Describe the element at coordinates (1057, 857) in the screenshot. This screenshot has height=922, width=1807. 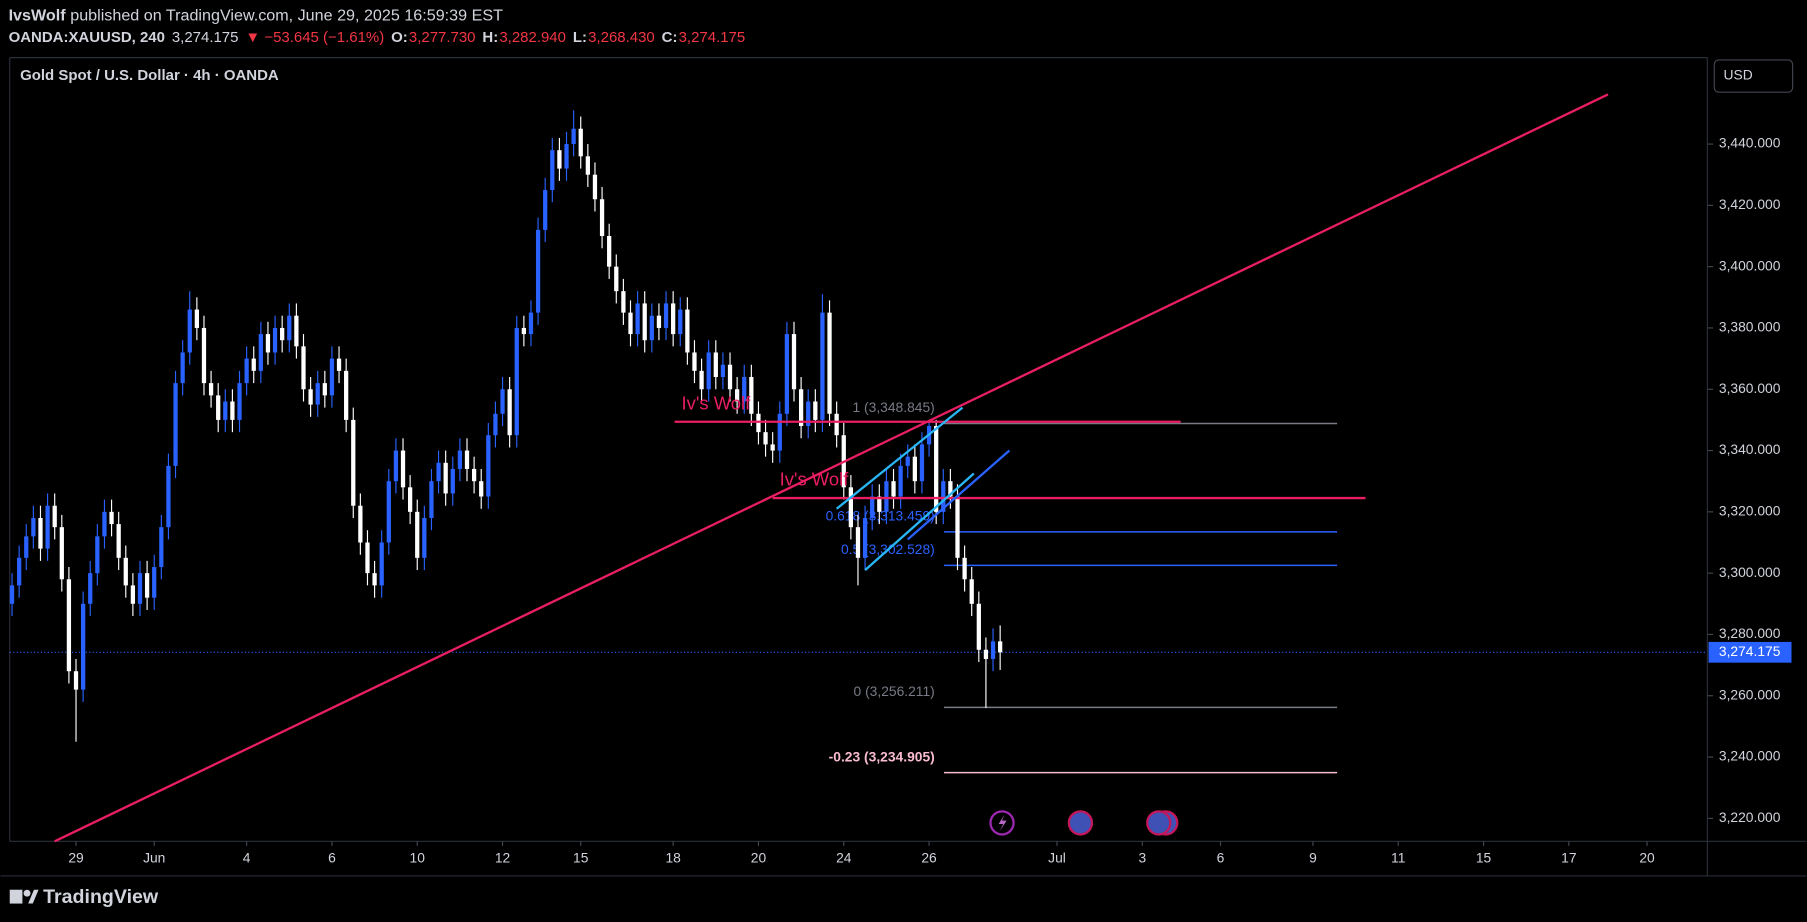
I see `x-tick-label: Jul` at that location.